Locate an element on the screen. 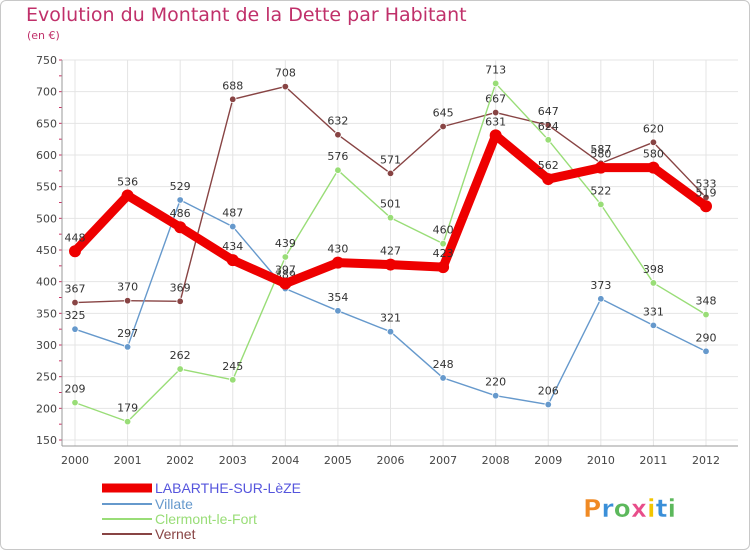  x-tick-label: 2011 is located at coordinates (653, 460).